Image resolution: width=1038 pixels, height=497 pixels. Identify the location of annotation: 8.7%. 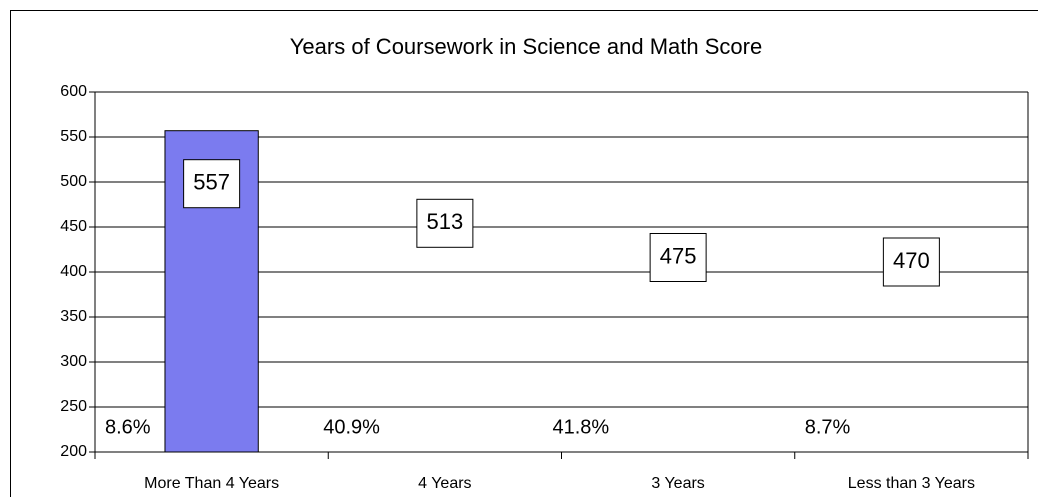
(828, 427).